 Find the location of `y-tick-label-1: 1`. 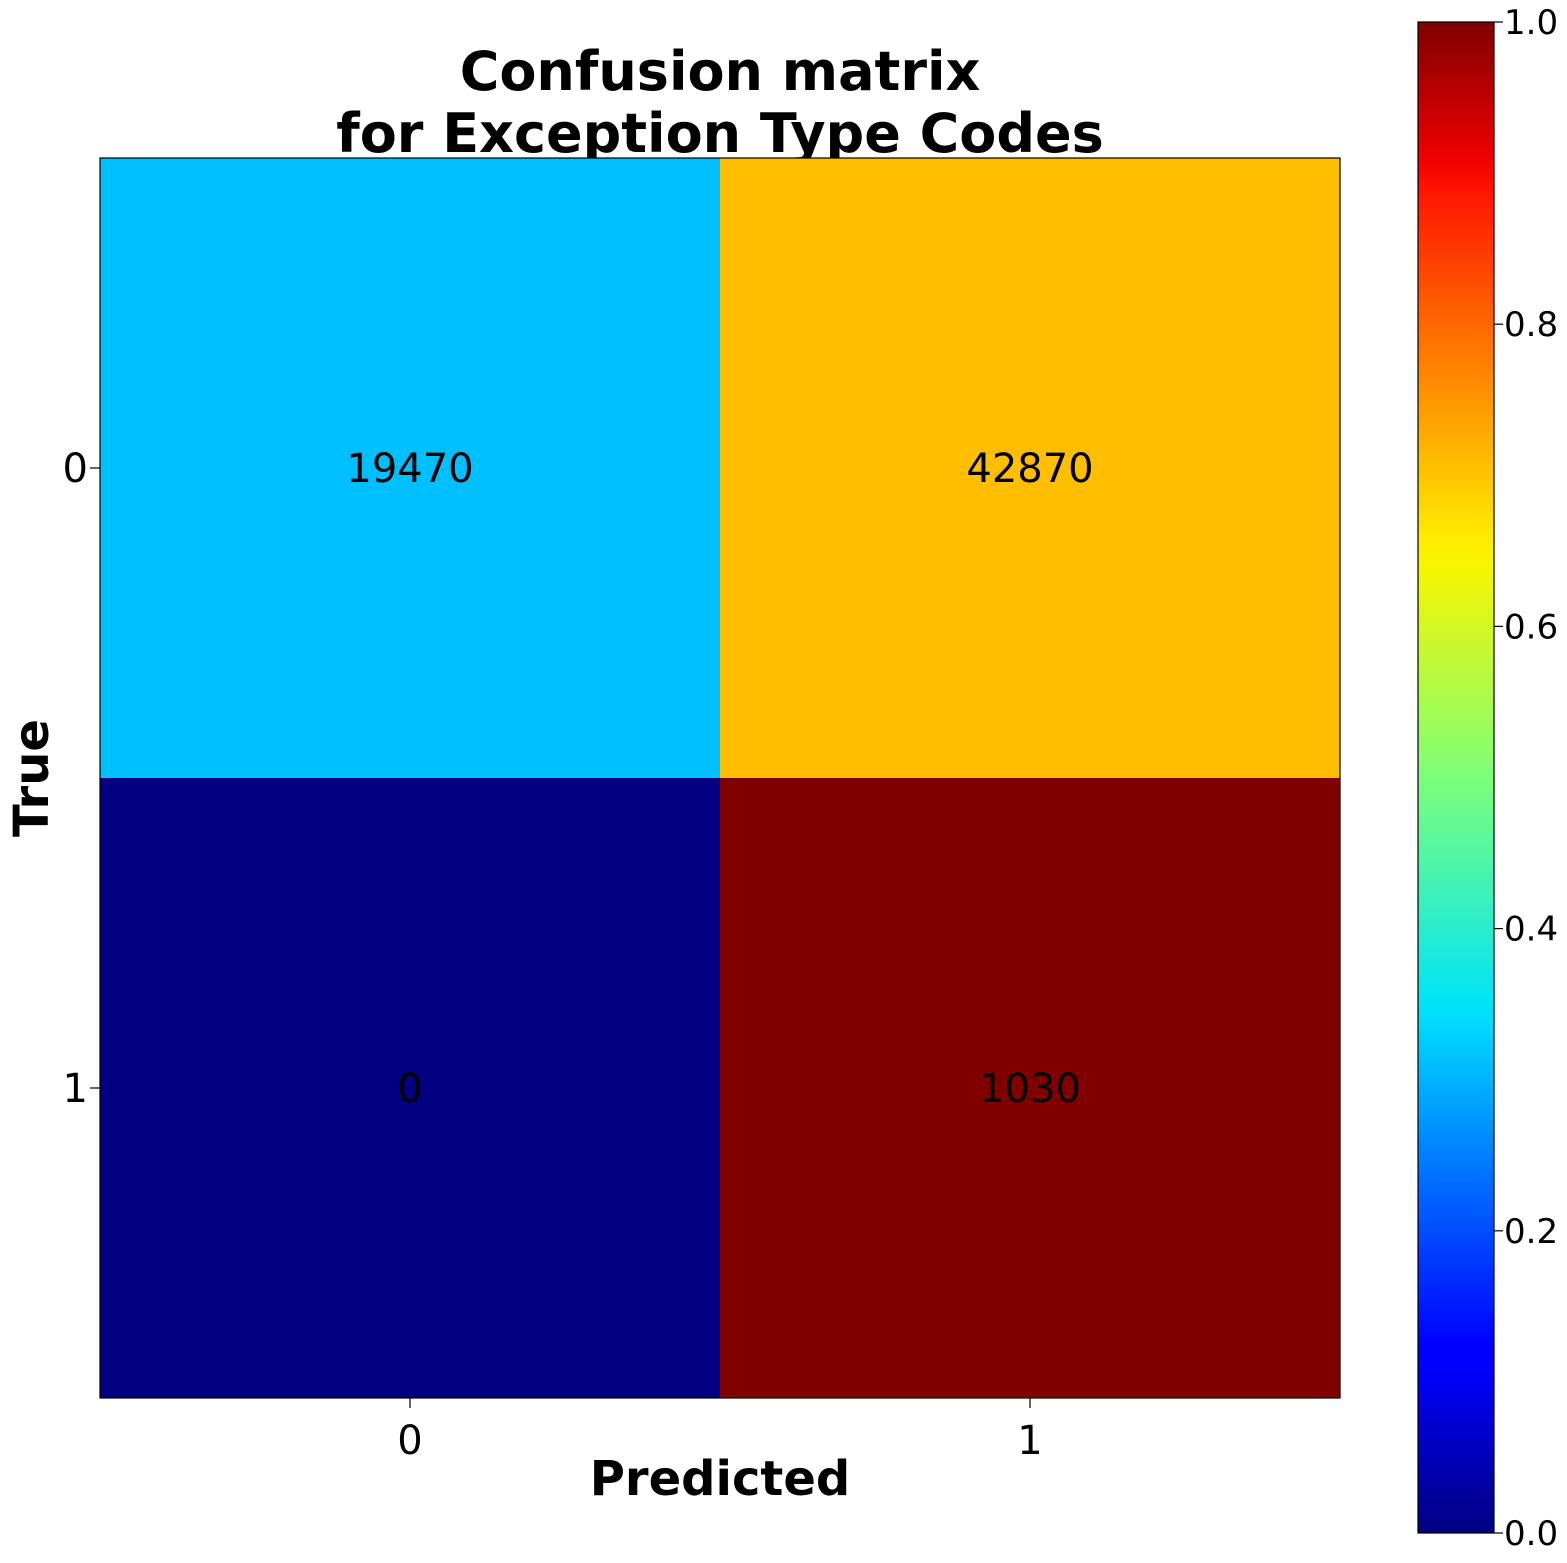

y-tick-label-1: 1 is located at coordinates (75, 1089).